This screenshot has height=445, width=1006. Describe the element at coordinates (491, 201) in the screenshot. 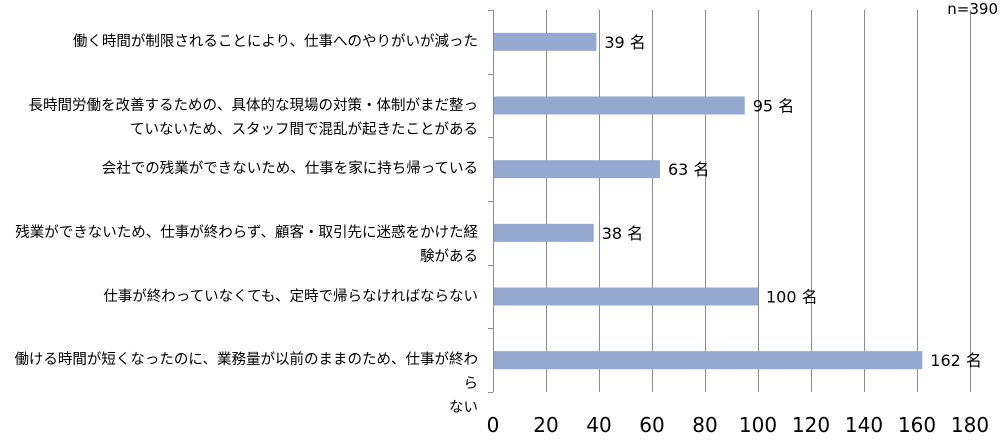

I see `axes` at that location.